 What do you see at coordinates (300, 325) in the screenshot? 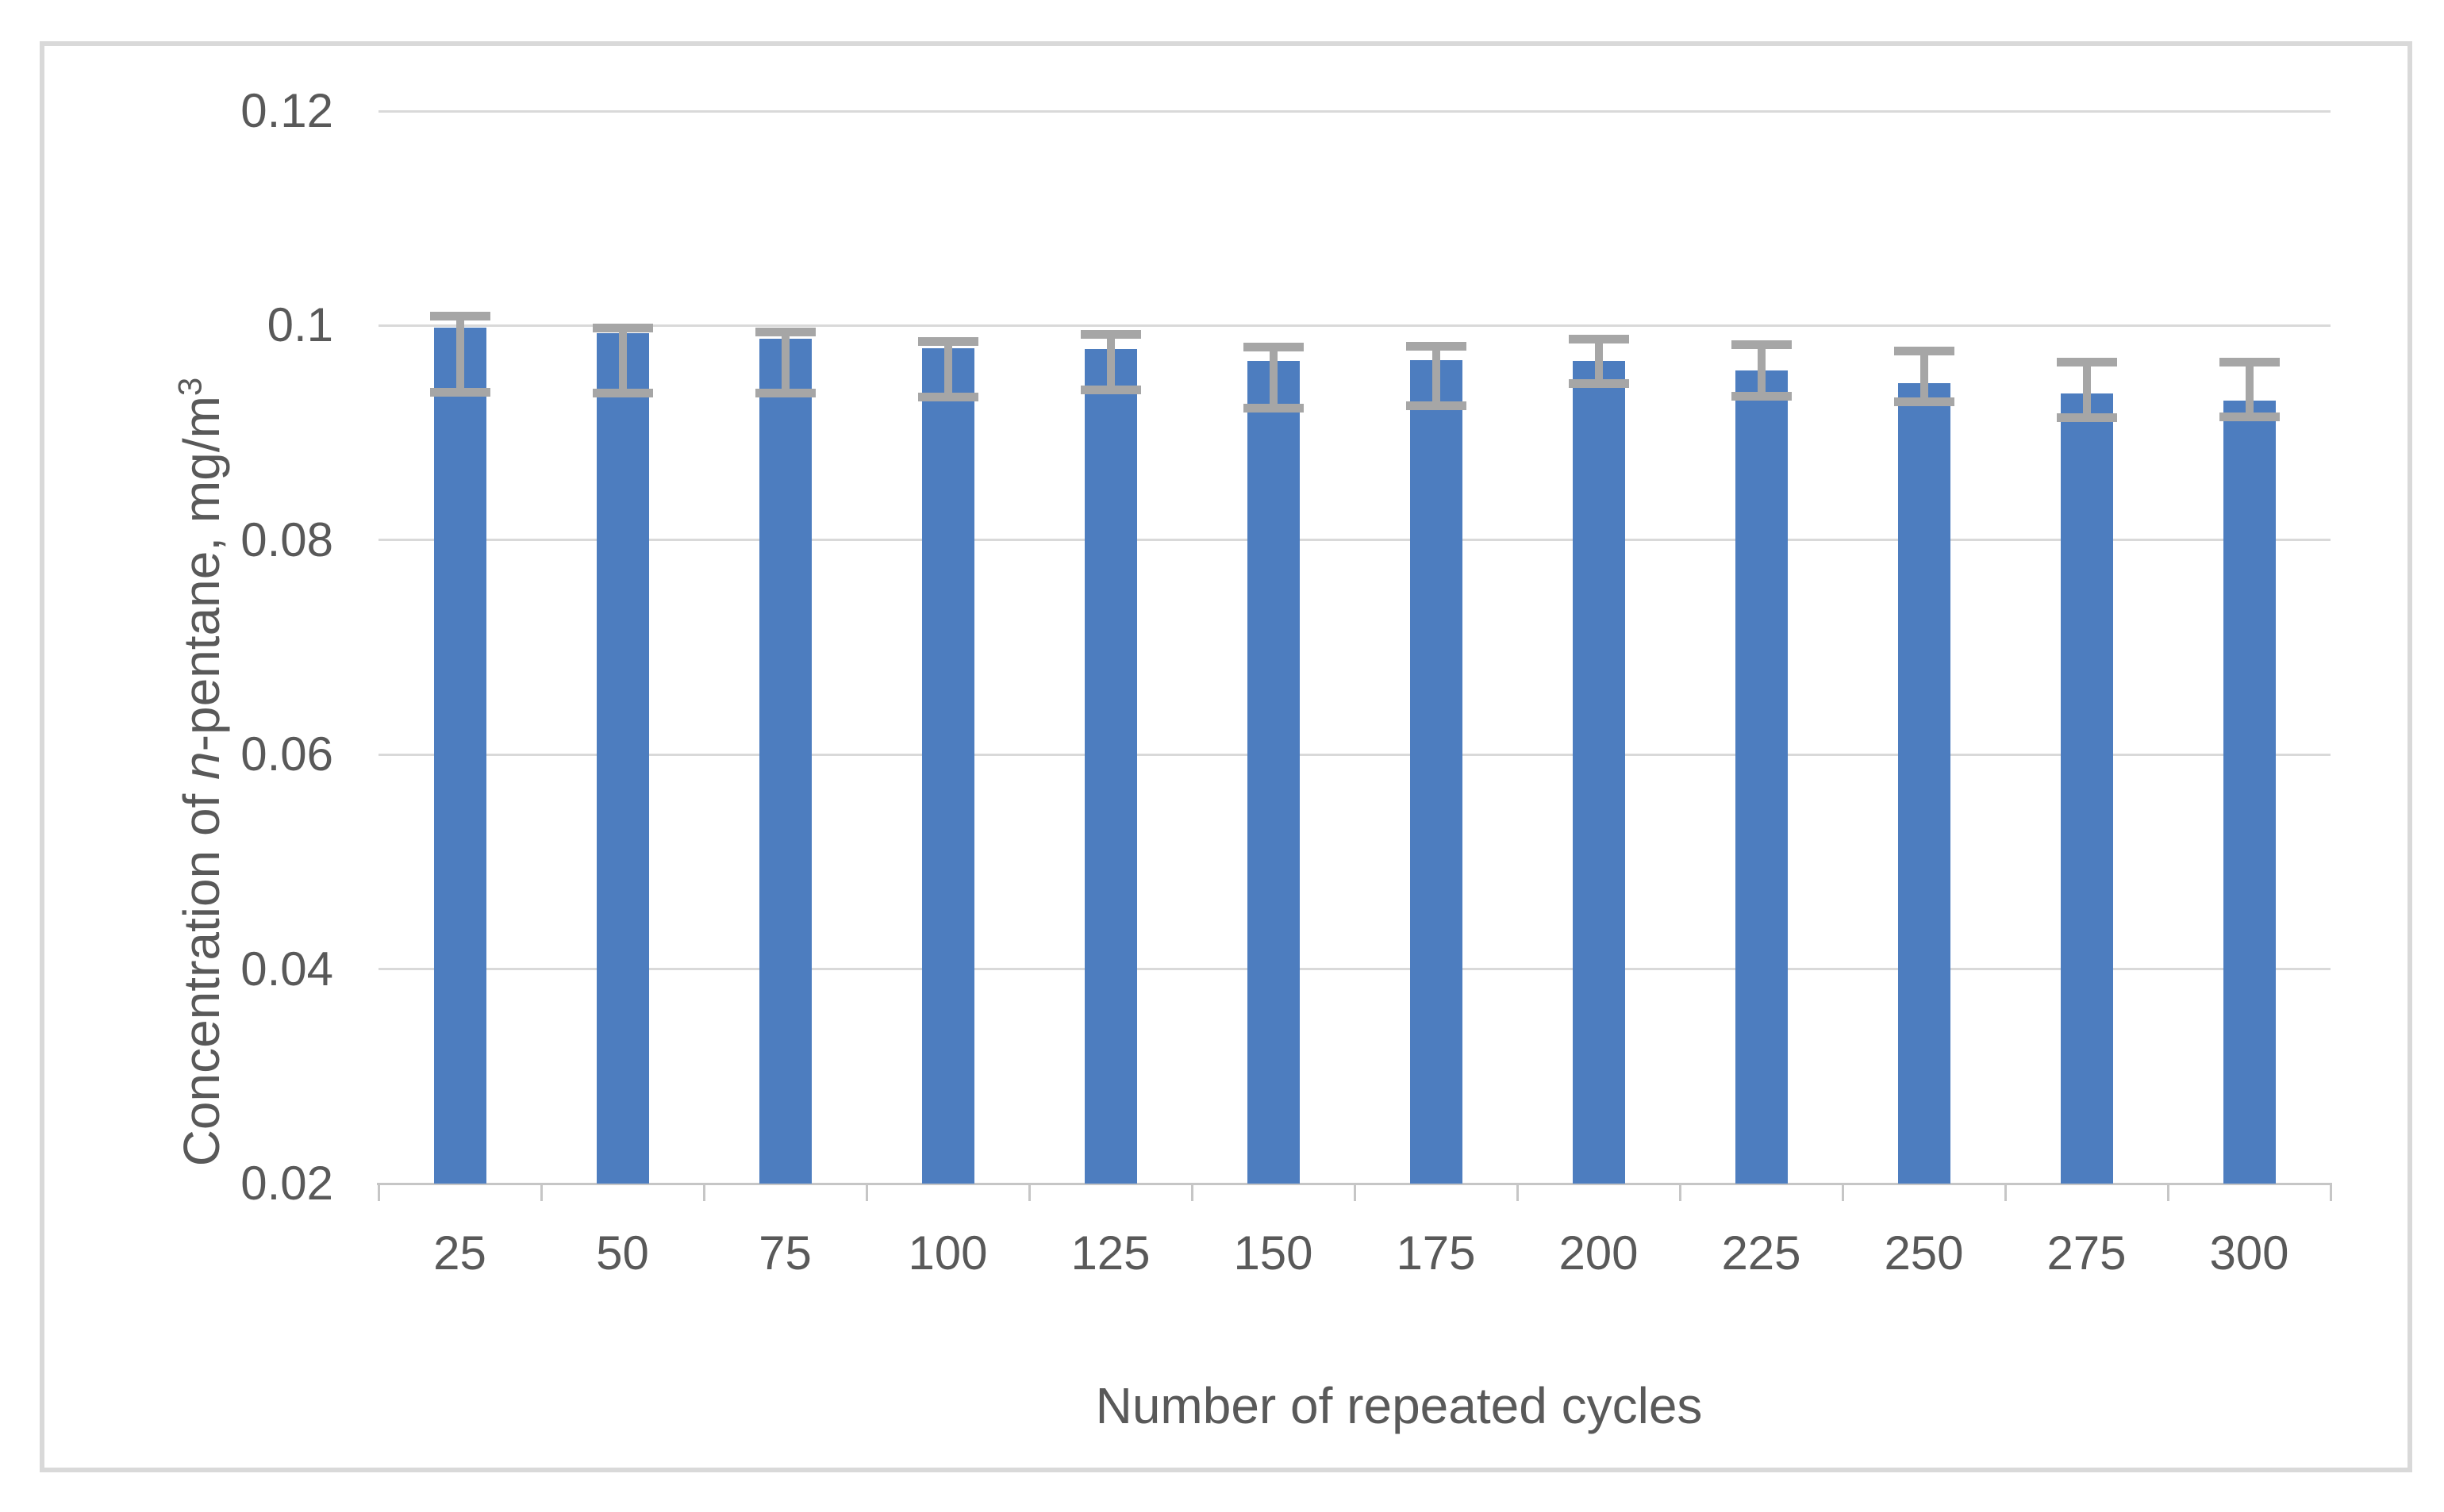
I see `y-tick-label: 0.1` at bounding box center [300, 325].